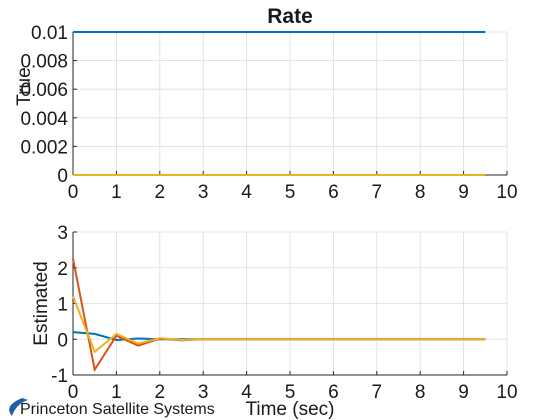 The image size is (560, 420). What do you see at coordinates (44, 90) in the screenshot?
I see `y-tick-label: 0.006` at bounding box center [44, 90].